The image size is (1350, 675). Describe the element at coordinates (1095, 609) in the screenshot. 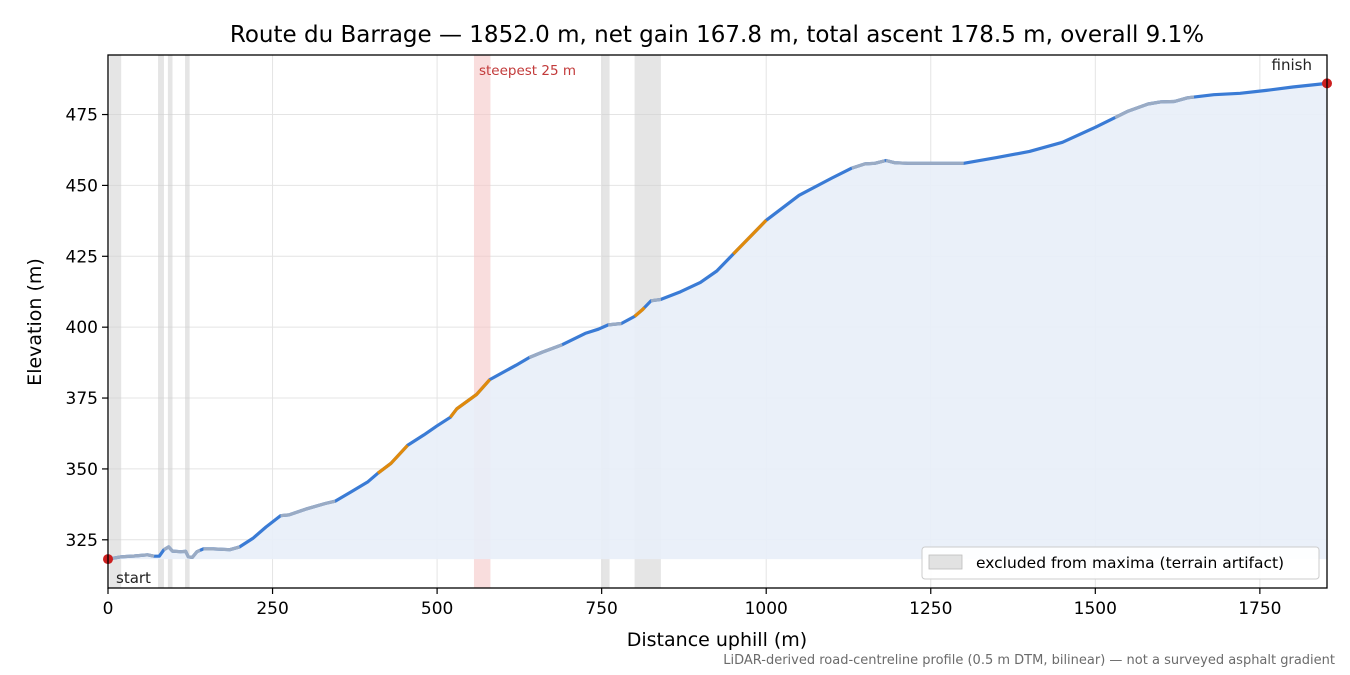

I see `x-tick-label: 1500` at that location.